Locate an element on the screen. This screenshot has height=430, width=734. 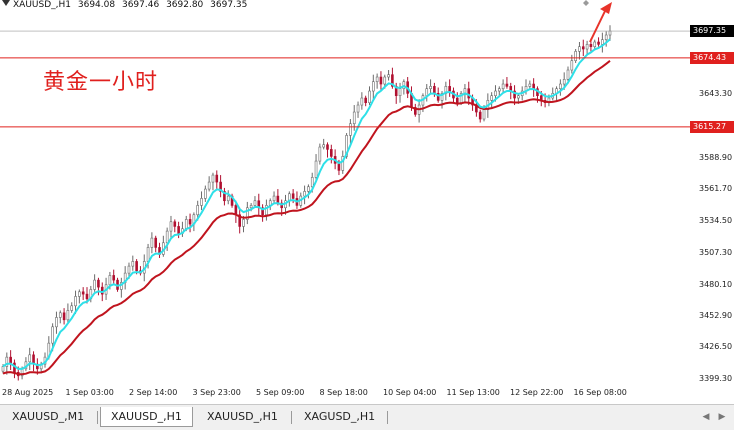
price-tick-label: 3588.90 is located at coordinates (716, 157).